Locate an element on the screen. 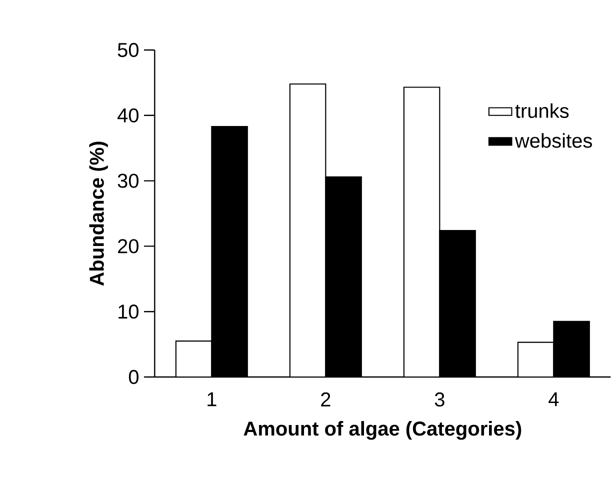 The image size is (615, 483). legend-label: trunks is located at coordinates (542, 110).